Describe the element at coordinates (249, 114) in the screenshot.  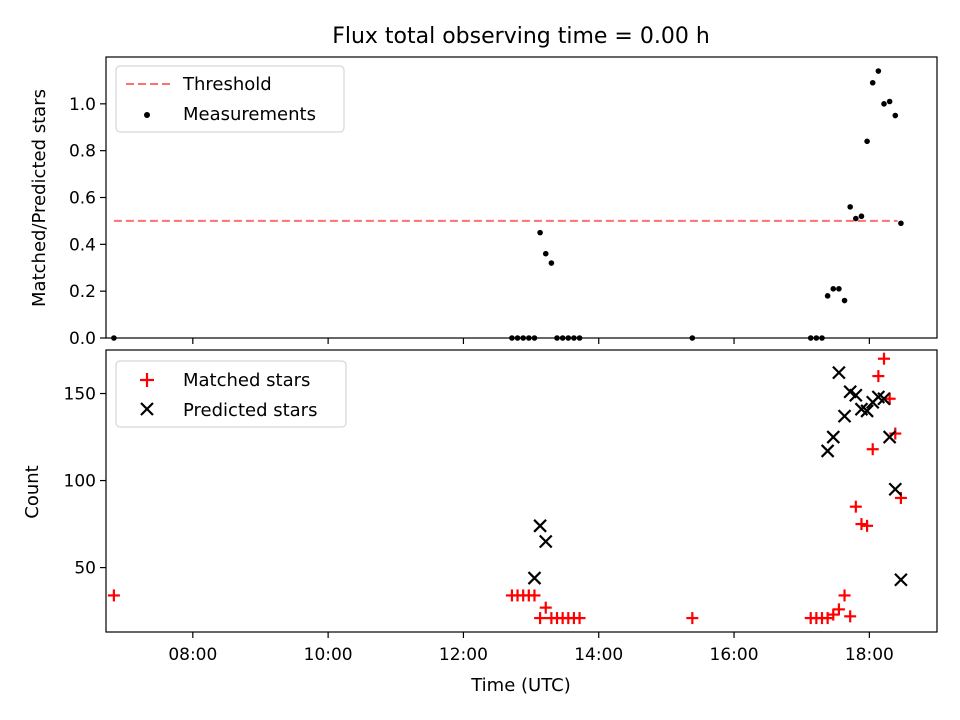
I see `legend-measurements-label: Measurements` at that location.